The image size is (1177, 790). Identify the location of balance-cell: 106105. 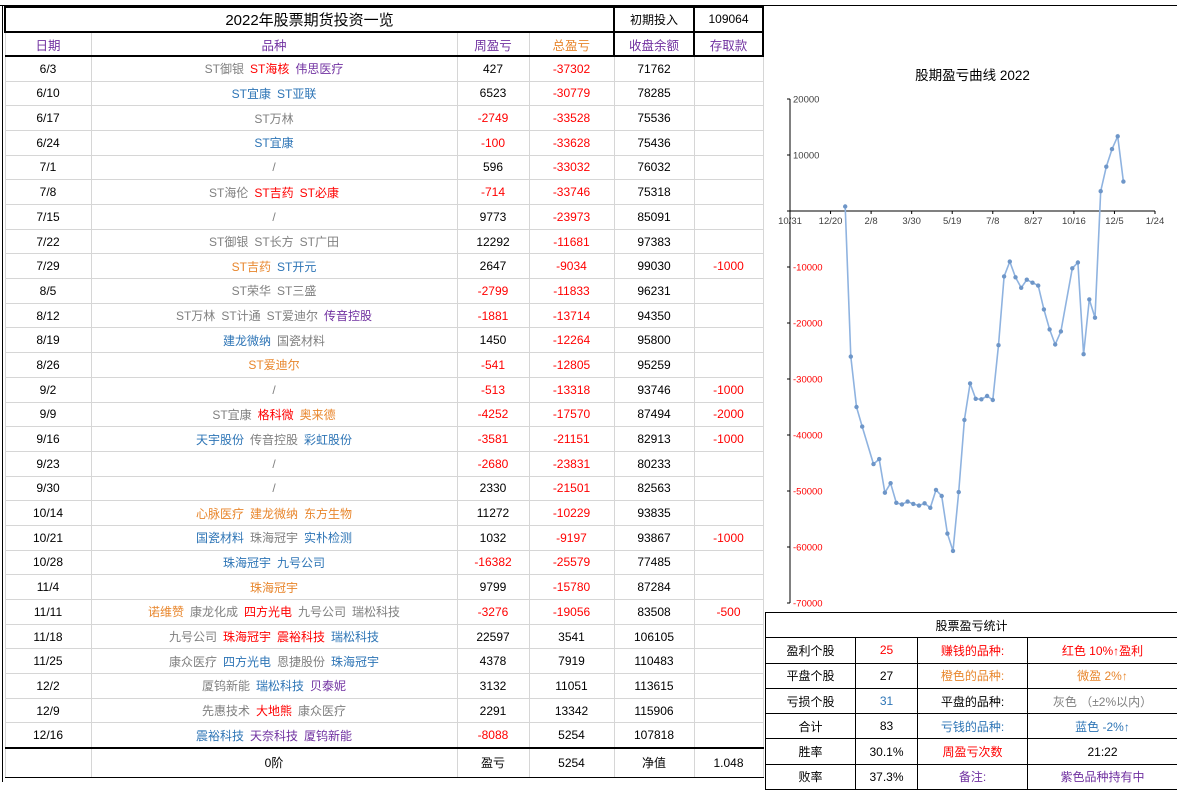
(654, 636).